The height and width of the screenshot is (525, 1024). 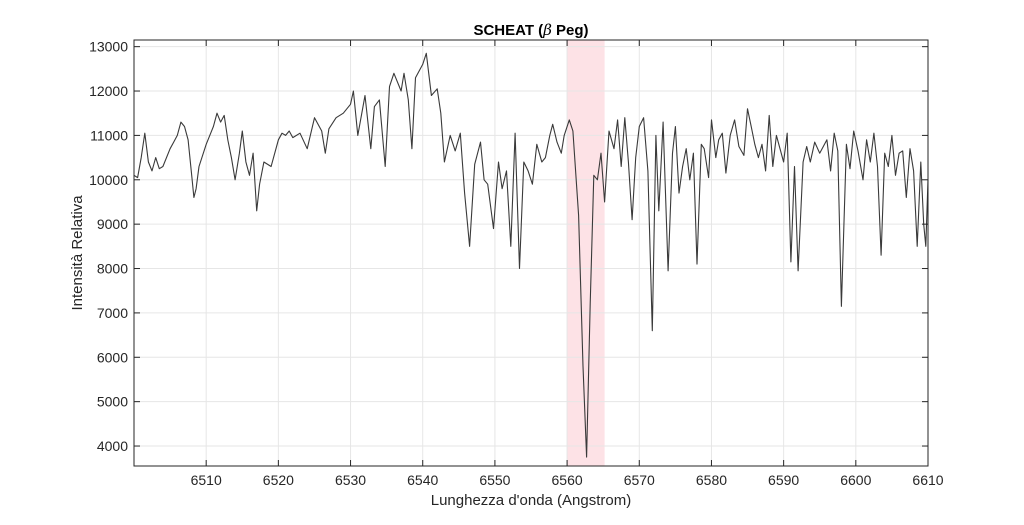 What do you see at coordinates (77, 253) in the screenshot?
I see `y-axis-label: Intensità Relativa` at bounding box center [77, 253].